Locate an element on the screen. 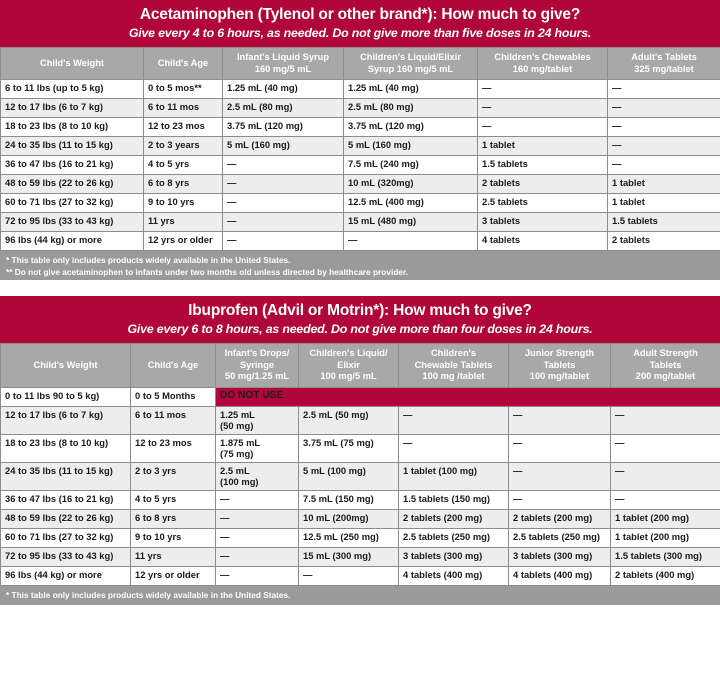  do-not-use-banner: DO NOT USE is located at coordinates (467, 396).